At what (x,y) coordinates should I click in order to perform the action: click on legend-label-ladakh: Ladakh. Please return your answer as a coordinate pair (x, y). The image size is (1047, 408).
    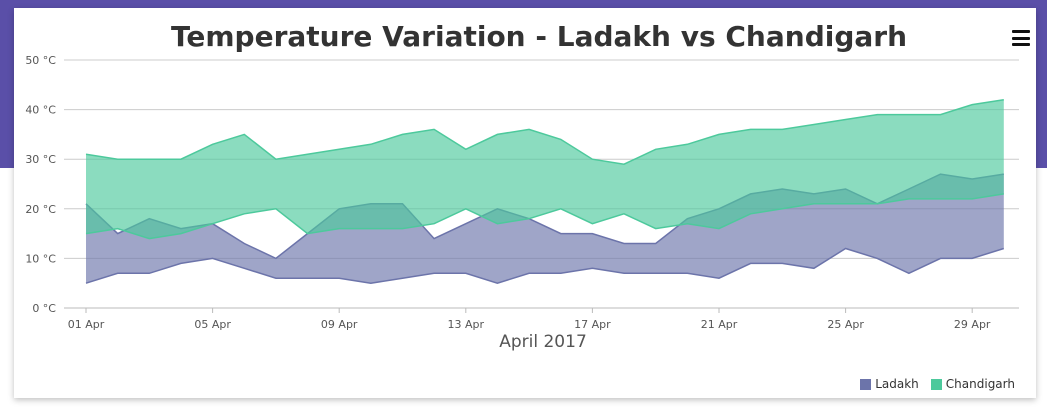
    Looking at the image, I should click on (897, 384).